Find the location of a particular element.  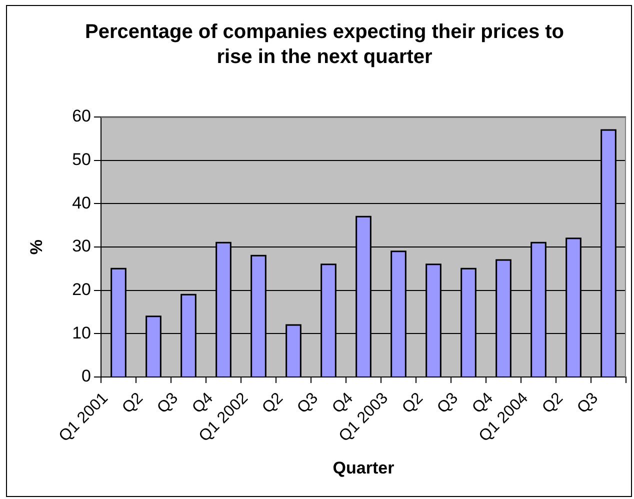

y-tick-label: 40 is located at coordinates (81, 202).